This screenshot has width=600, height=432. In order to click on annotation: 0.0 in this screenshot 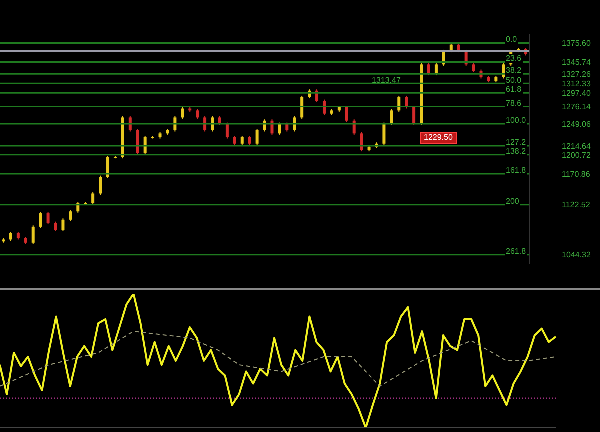, I will do `click(511, 39)`.